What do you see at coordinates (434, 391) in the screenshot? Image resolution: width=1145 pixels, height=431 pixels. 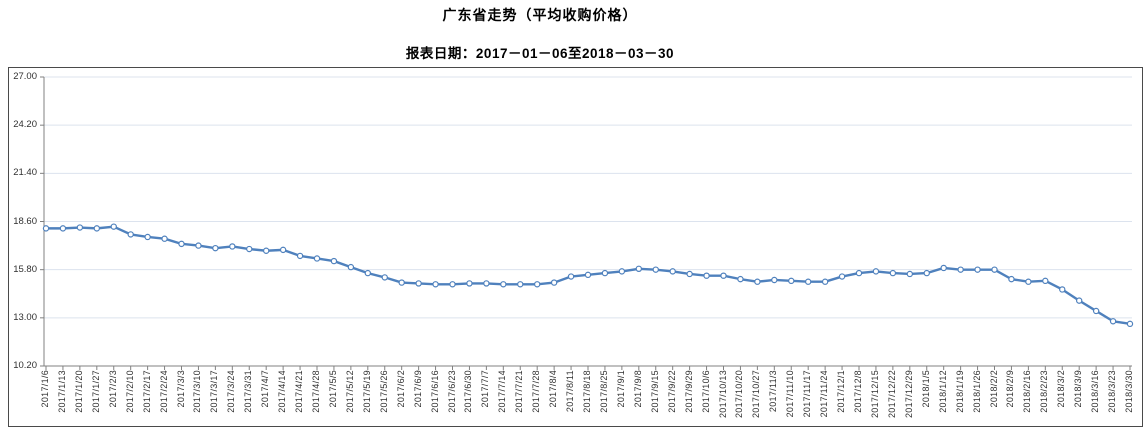 I see `x-axis-label: 2017/6/16` at bounding box center [434, 391].